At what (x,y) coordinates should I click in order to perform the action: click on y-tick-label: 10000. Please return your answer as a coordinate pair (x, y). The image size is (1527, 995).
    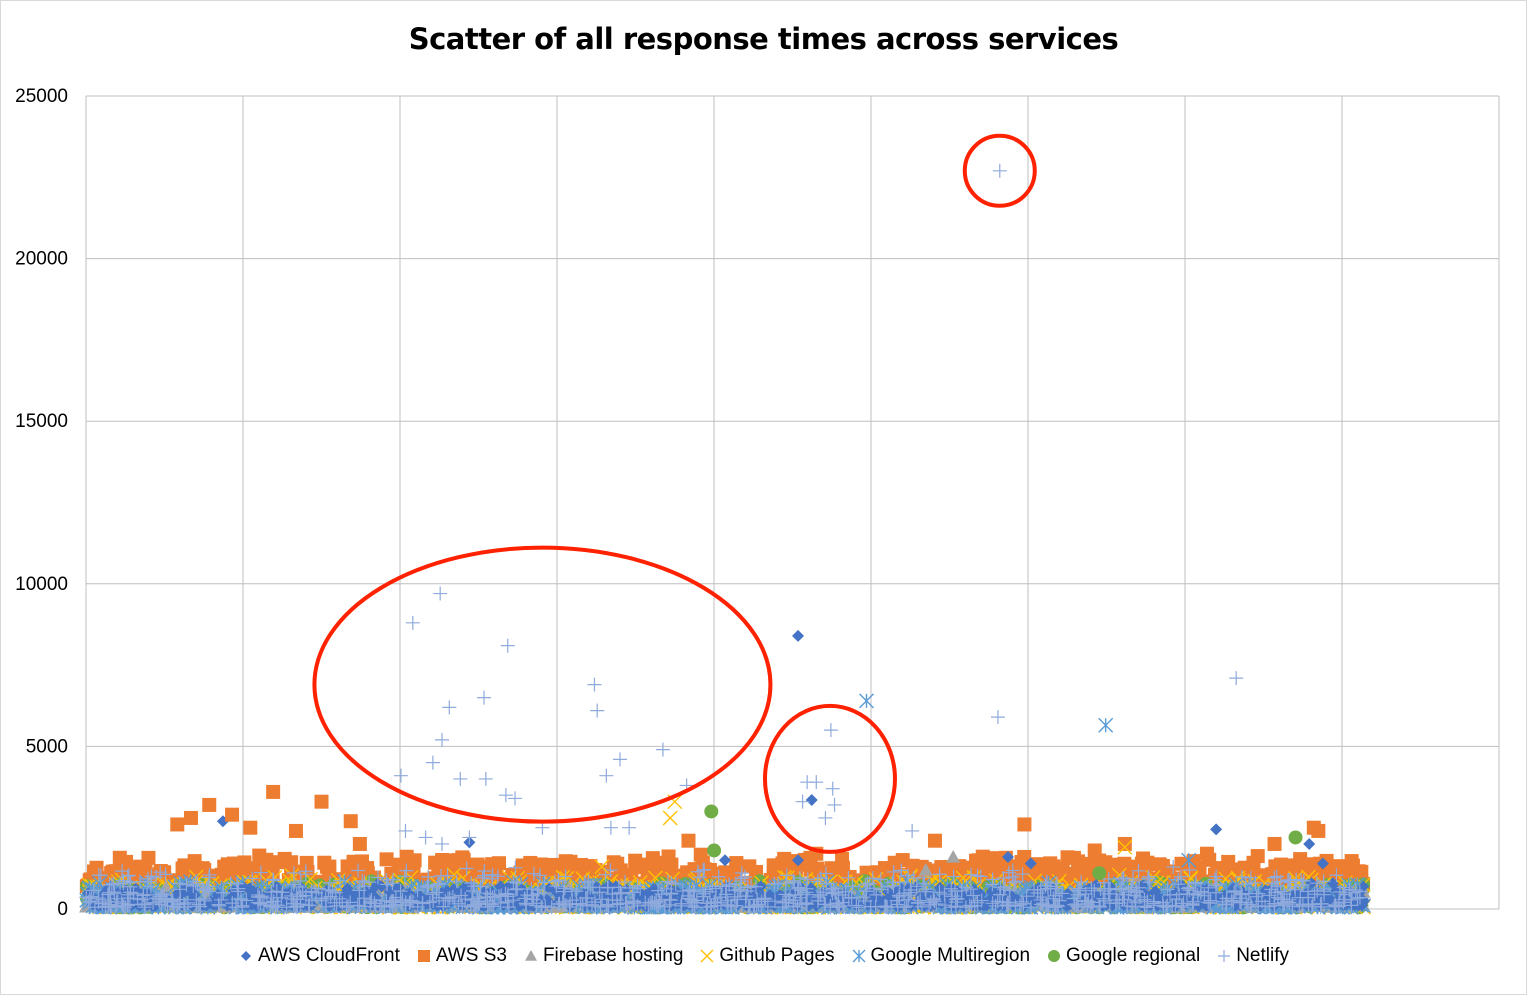
    Looking at the image, I should click on (41, 584).